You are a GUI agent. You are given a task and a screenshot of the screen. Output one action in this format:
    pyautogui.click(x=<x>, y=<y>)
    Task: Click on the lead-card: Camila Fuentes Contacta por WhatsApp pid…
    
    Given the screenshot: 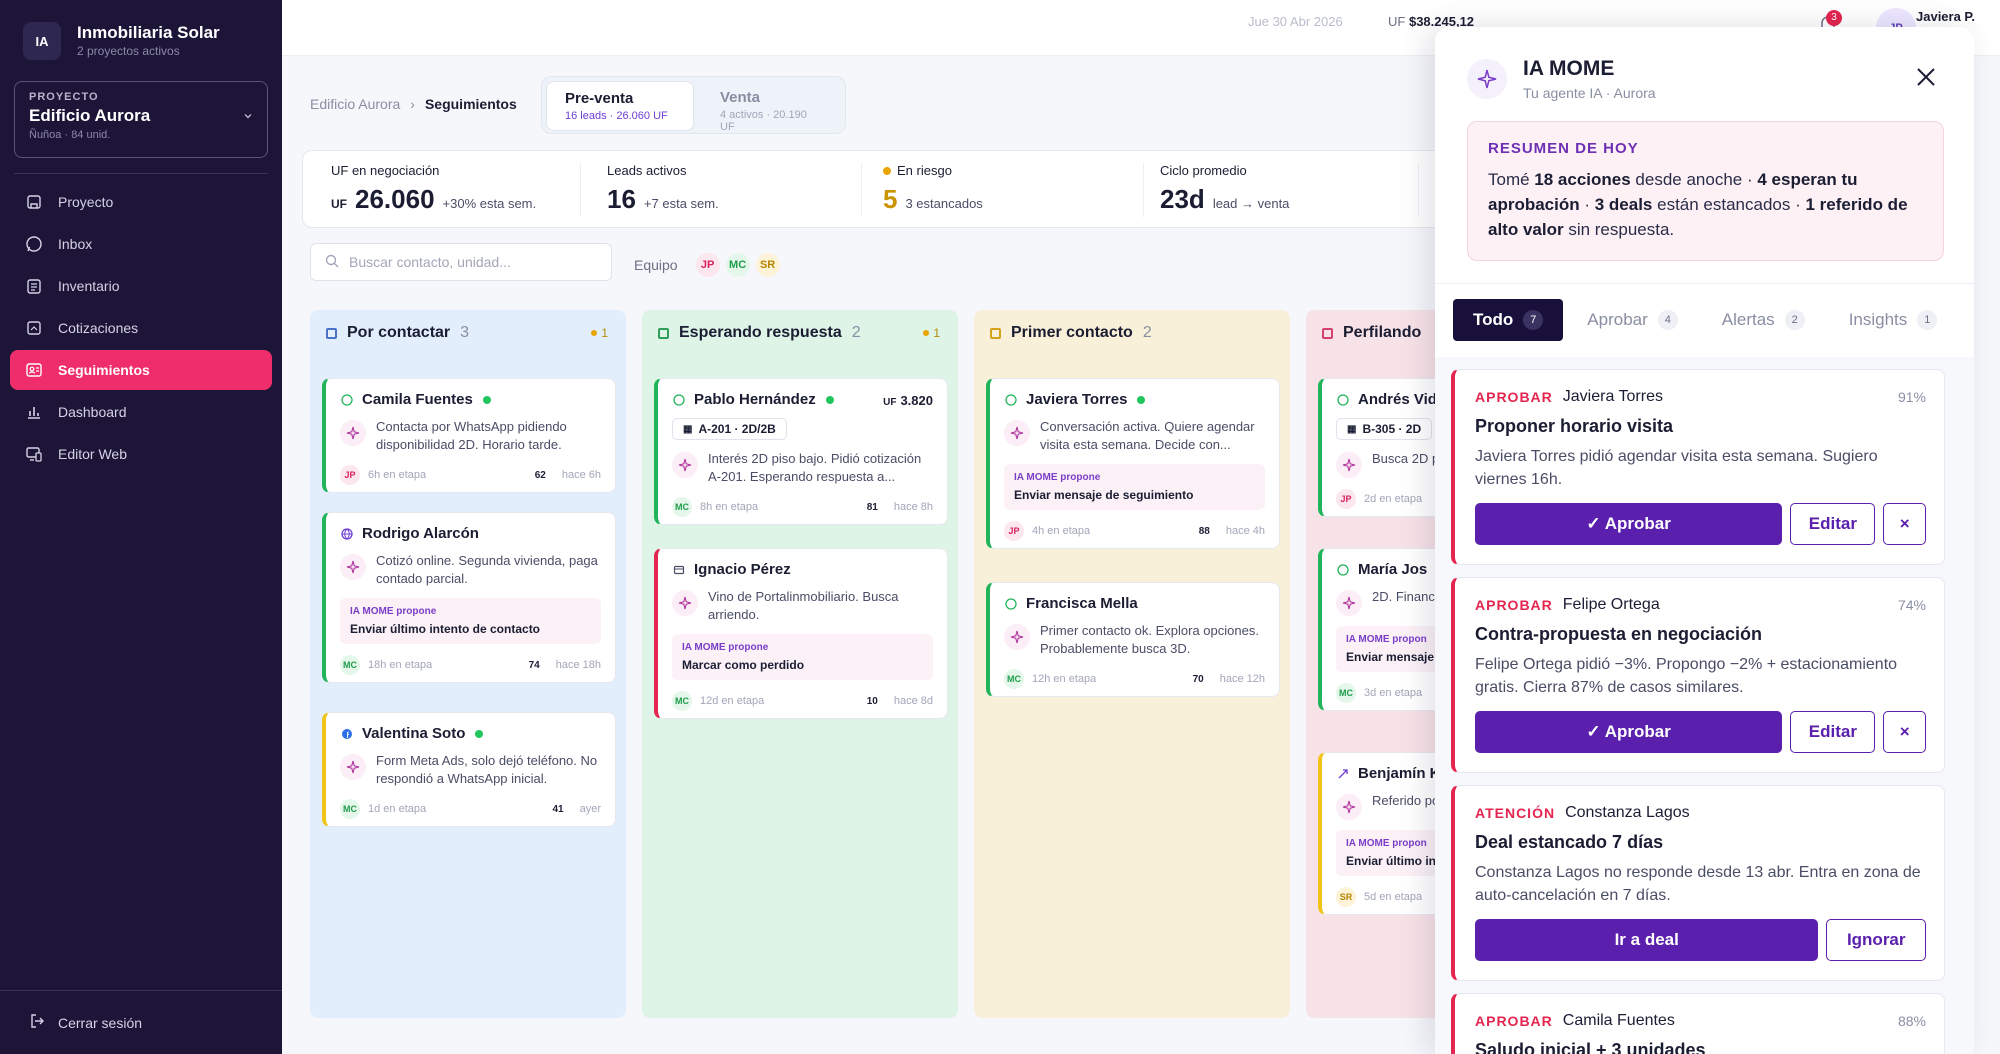 What is the action you would take?
    pyautogui.click(x=469, y=435)
    